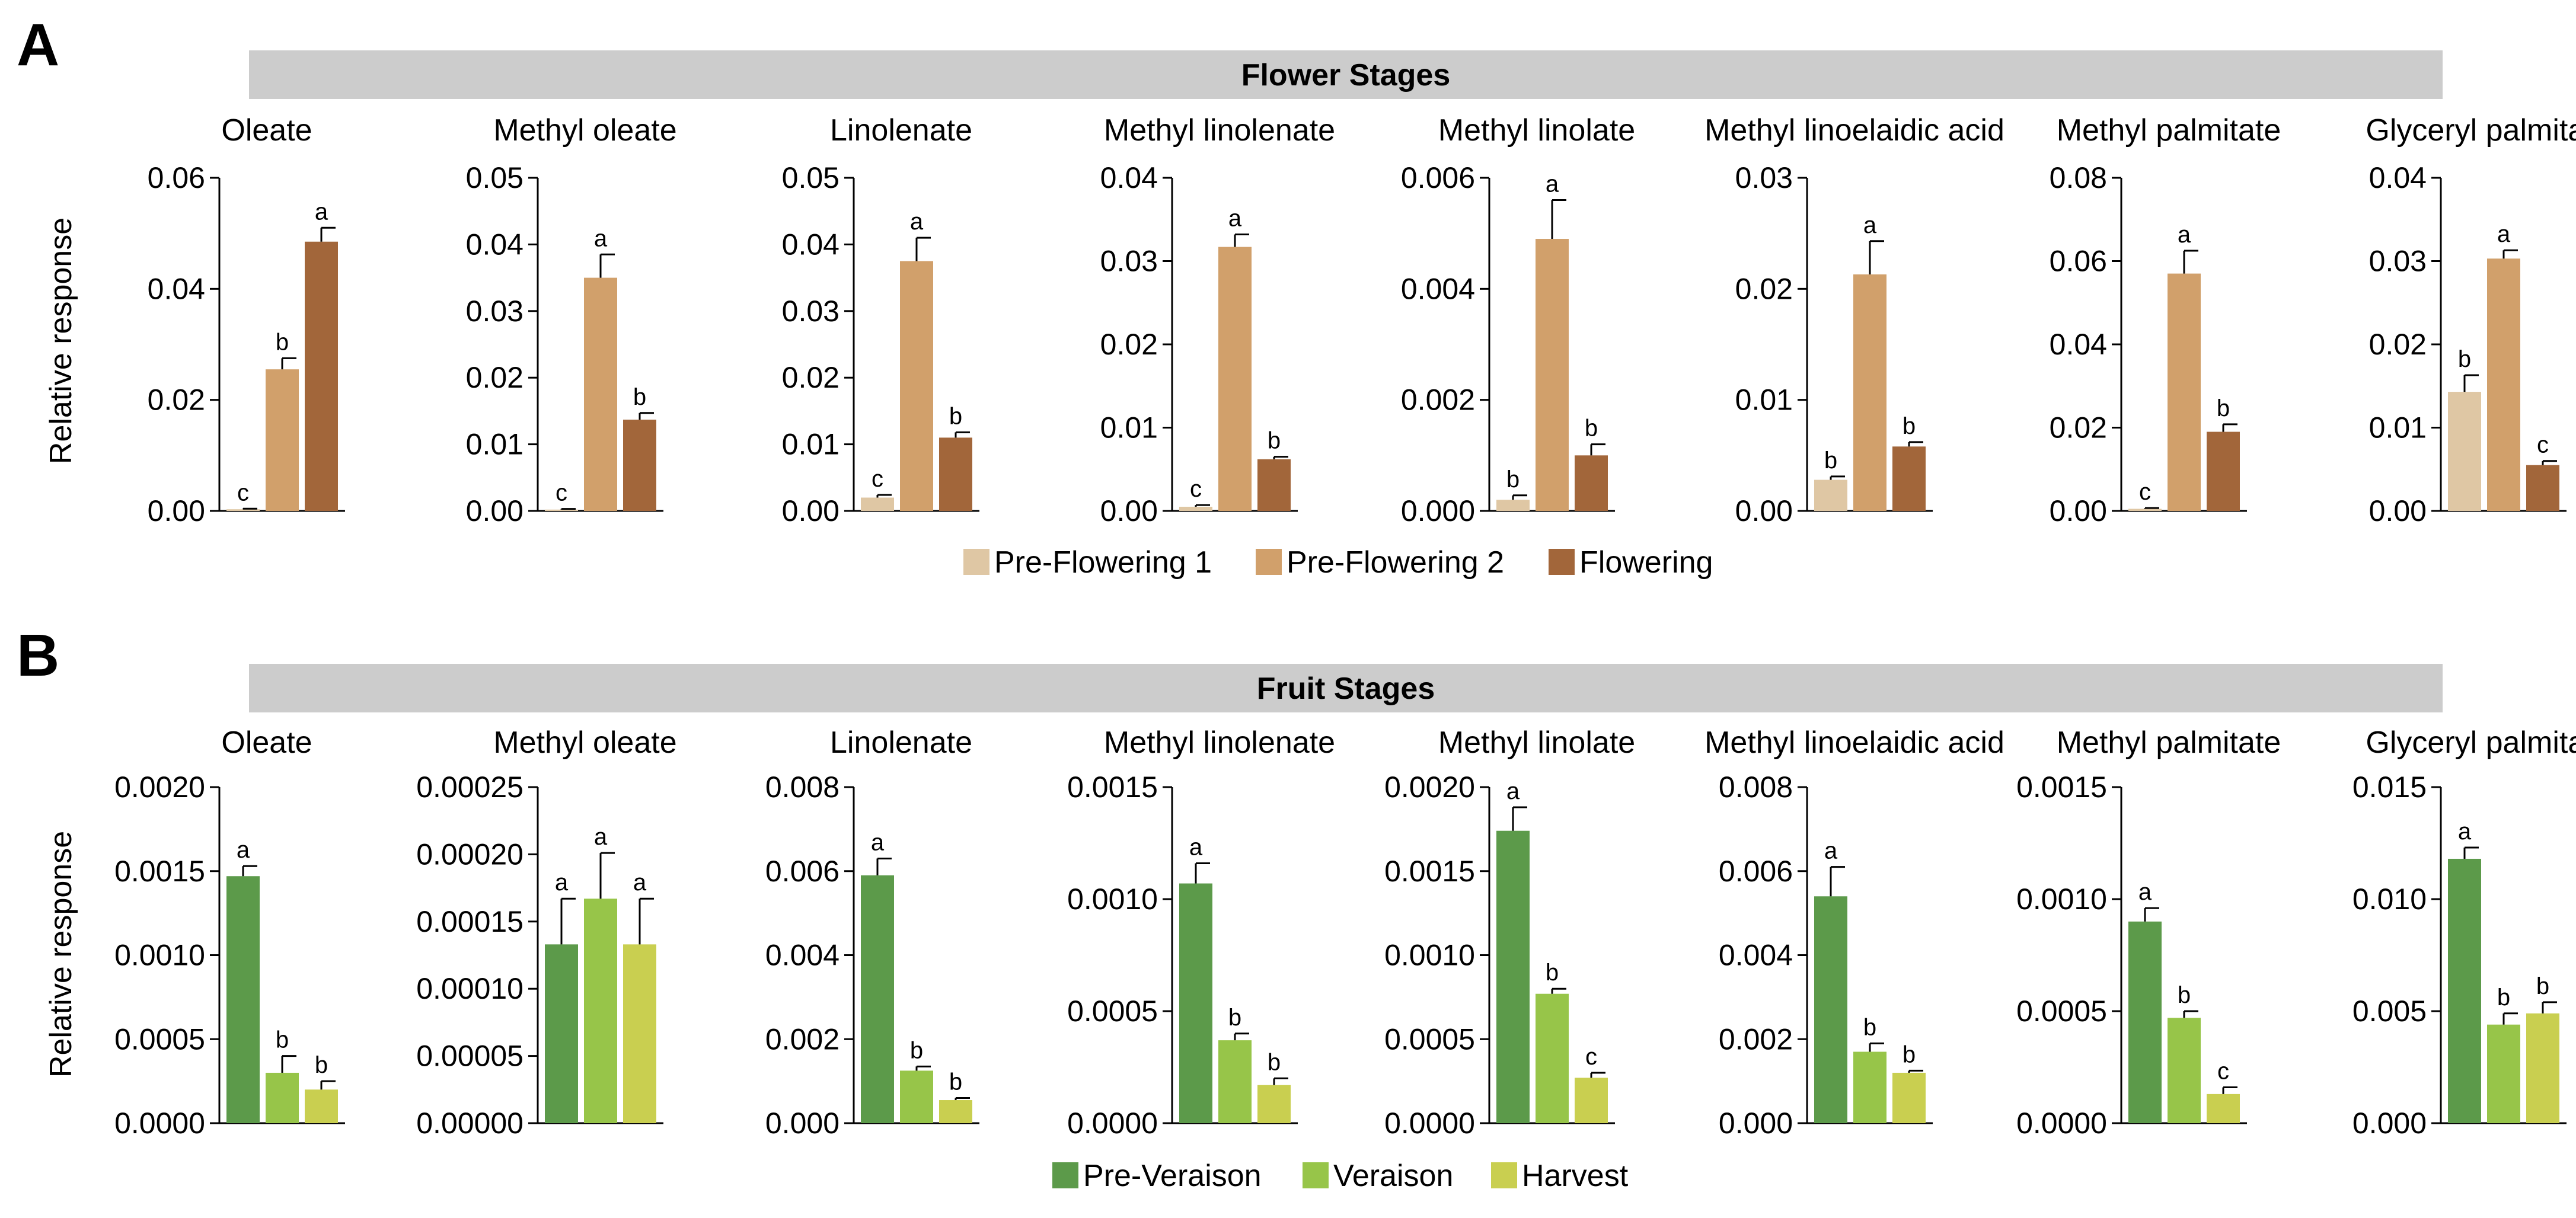 This screenshot has height=1218, width=2576. Describe the element at coordinates (2389, 899) in the screenshot. I see `y-tick-label: 0.010` at that location.